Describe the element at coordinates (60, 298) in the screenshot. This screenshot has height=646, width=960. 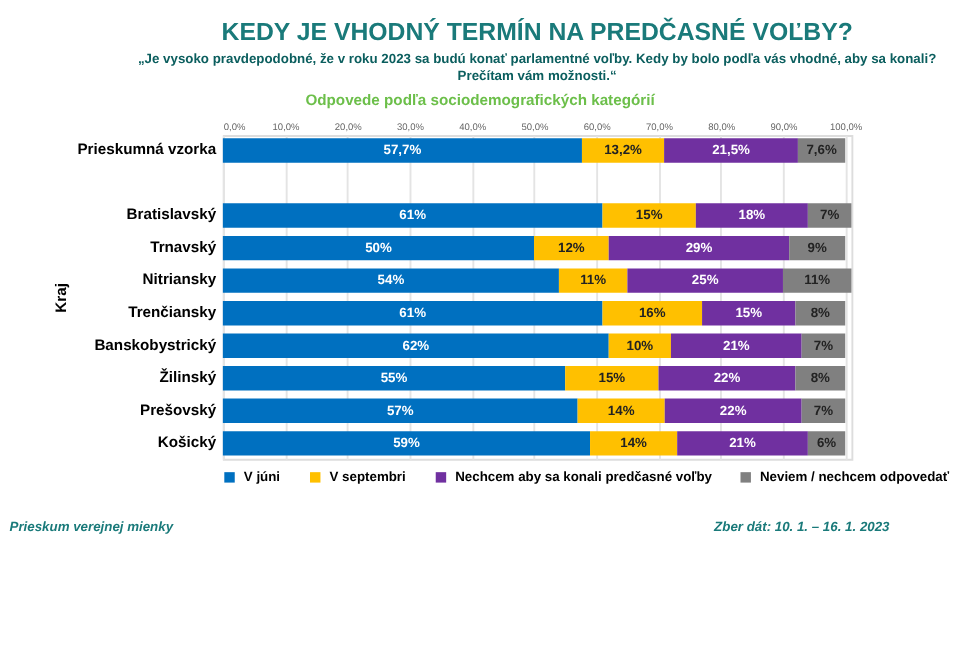
I see `y-axis-title: Kraj` at that location.